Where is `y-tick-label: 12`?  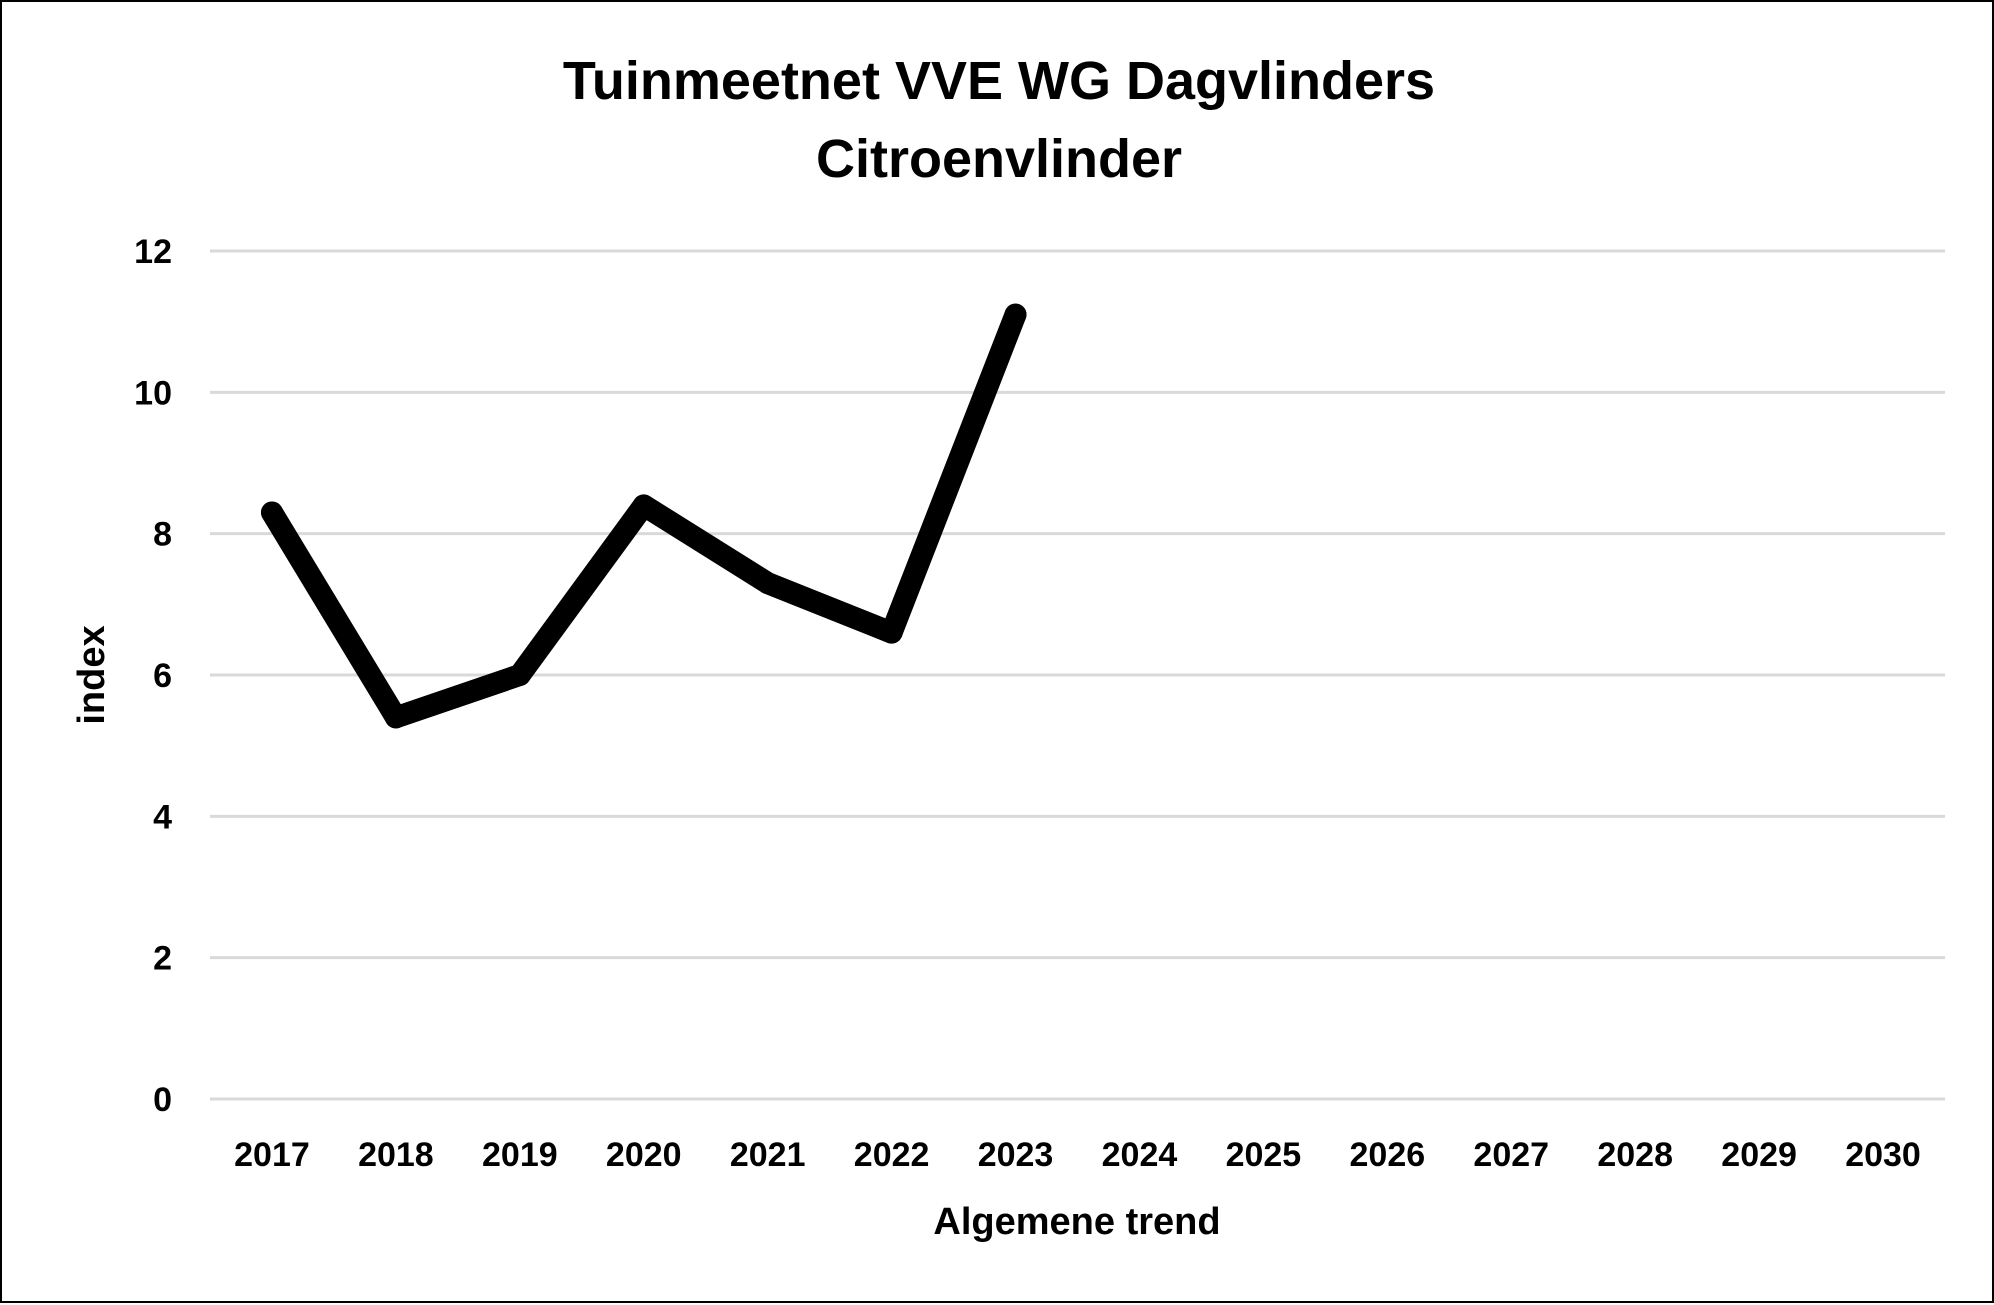
y-tick-label: 12 is located at coordinates (153, 252).